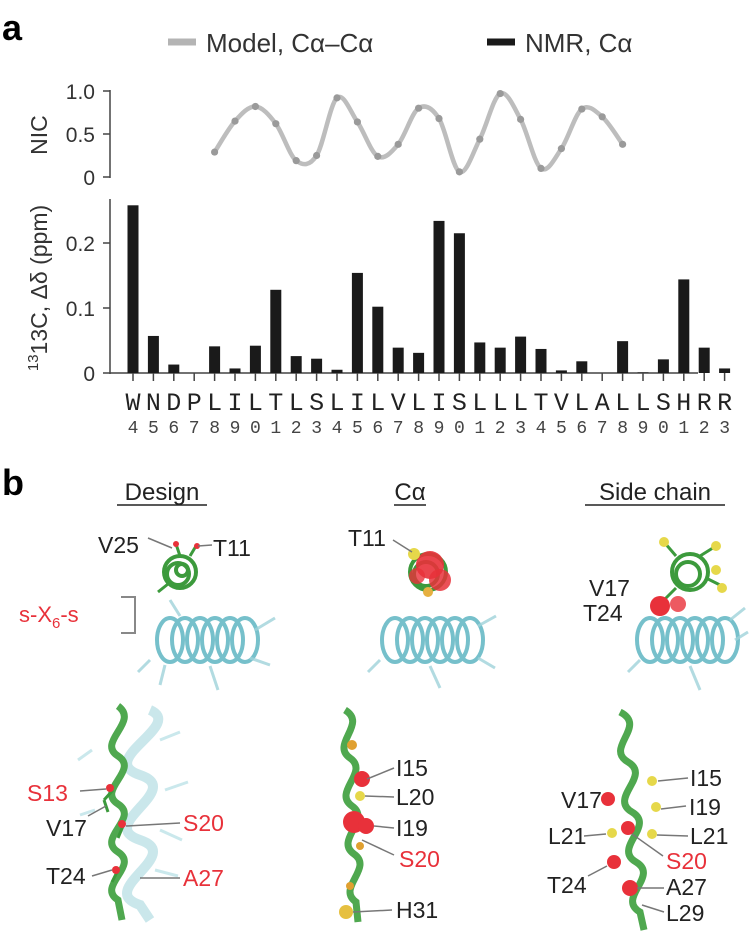  Describe the element at coordinates (704, 429) in the screenshot. I see `residue-number-32: 2` at that location.